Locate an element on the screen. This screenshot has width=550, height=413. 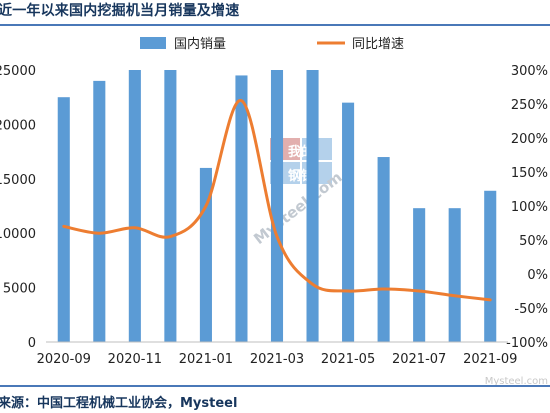
source-rule is located at coordinates (275, 386).